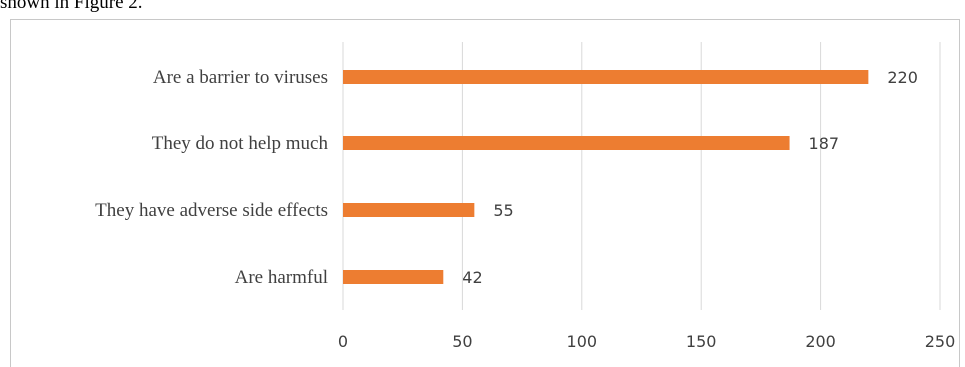  I want to click on x-tick-label: 250, so click(940, 341).